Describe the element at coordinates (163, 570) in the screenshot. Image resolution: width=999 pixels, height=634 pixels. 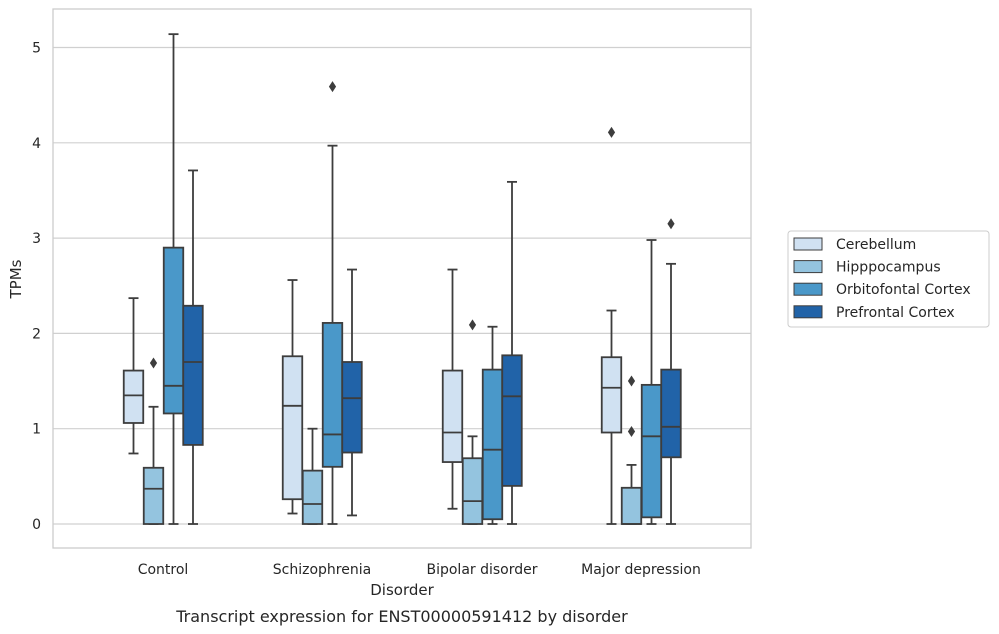
I see `x-tick-label: Control` at that location.